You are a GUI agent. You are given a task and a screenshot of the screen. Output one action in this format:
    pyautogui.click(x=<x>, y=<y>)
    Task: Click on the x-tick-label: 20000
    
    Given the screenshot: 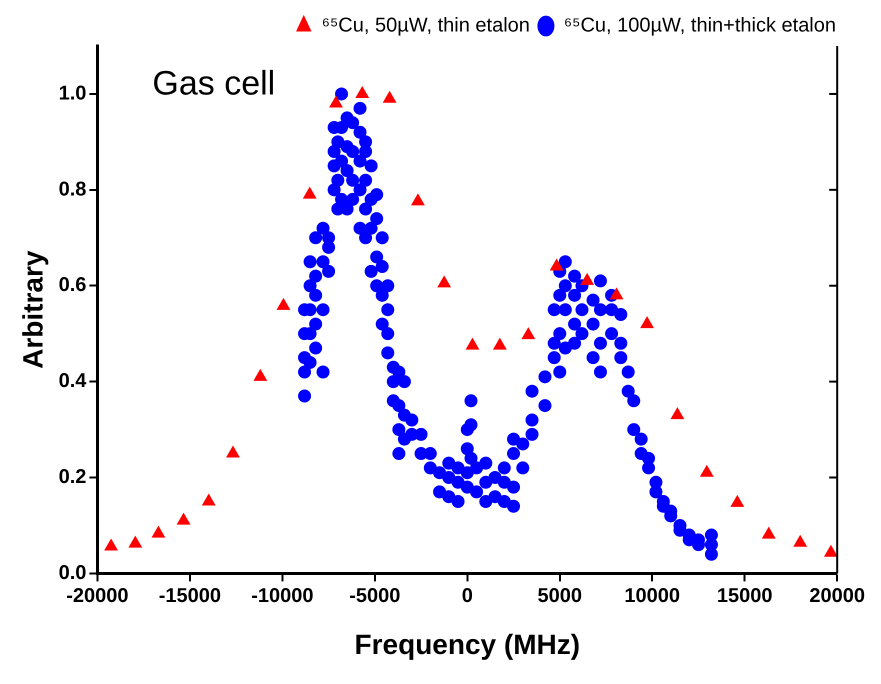 What is the action you would take?
    pyautogui.click(x=837, y=595)
    